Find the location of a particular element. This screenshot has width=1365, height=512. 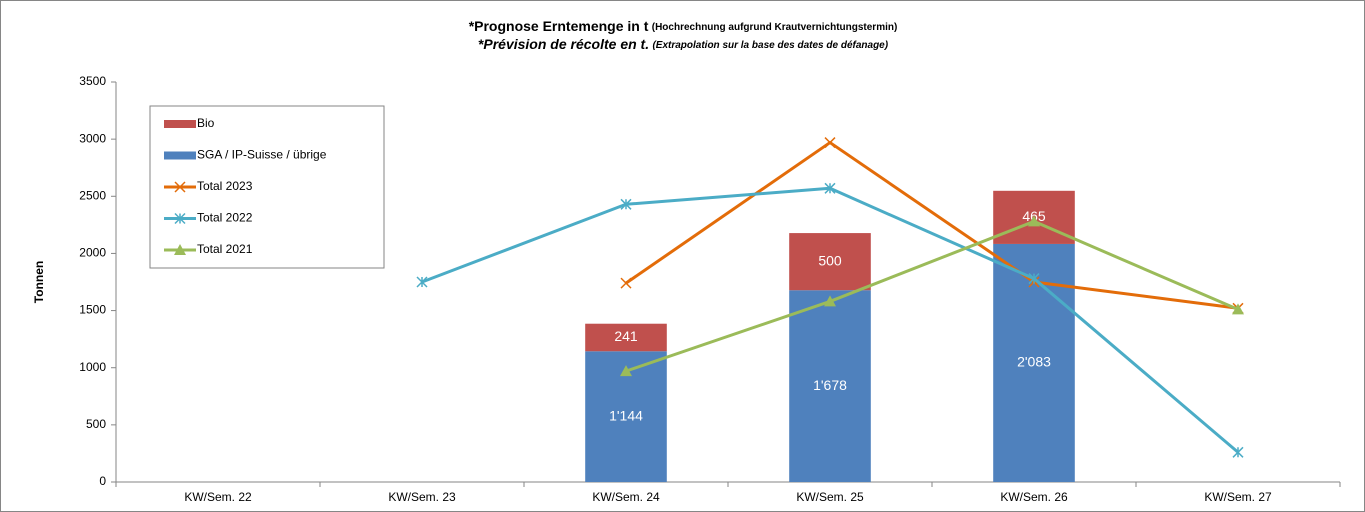

y-tick-label: 2000 is located at coordinates (92, 253).